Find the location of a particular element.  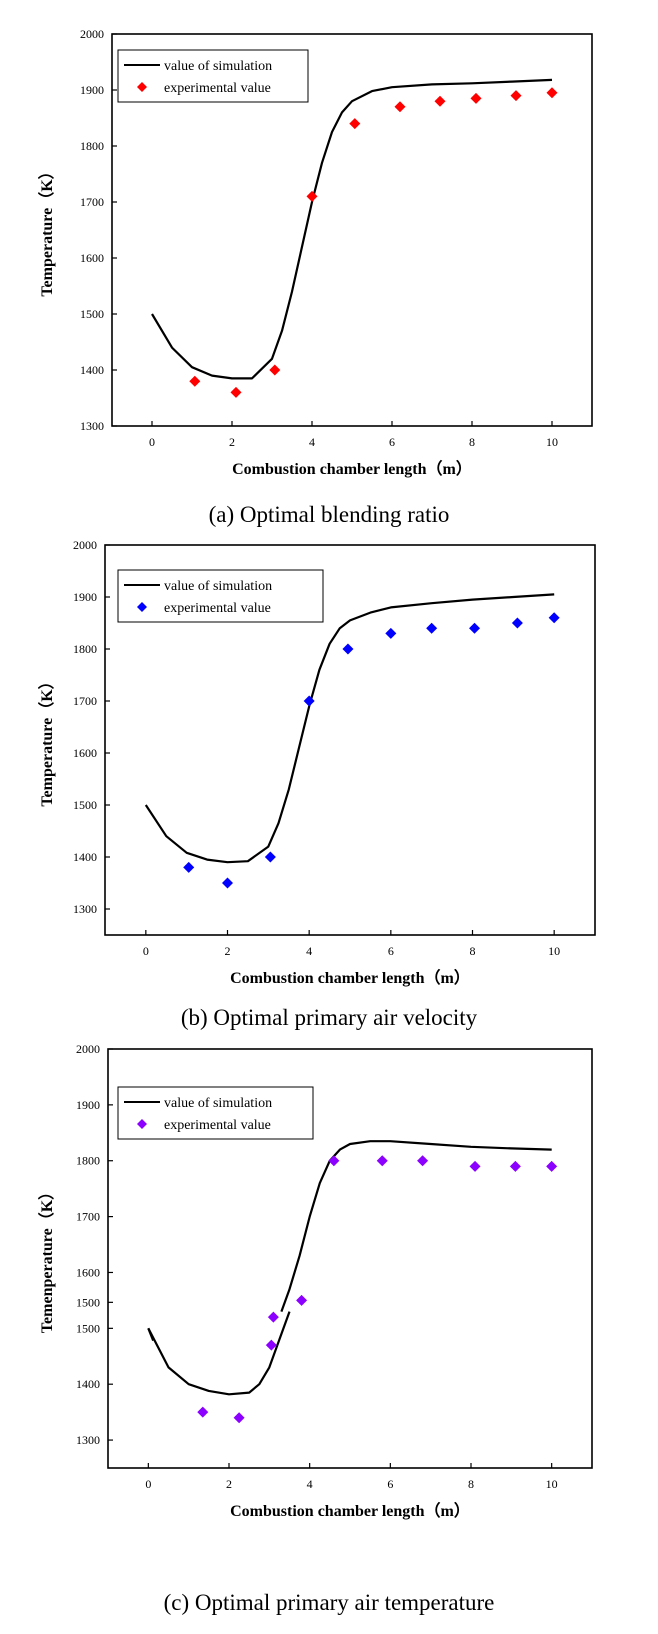

y-axis-title: Temenperature（K） is located at coordinates (47, 1258).